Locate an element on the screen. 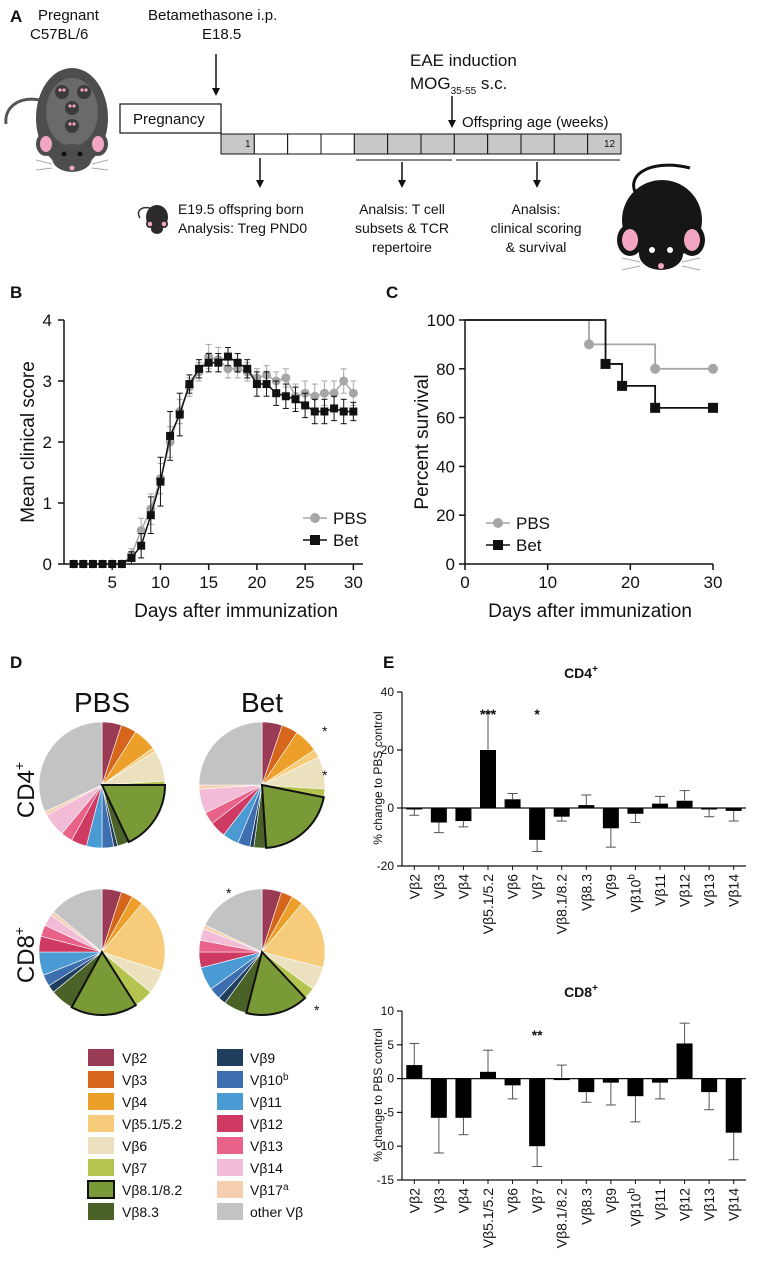  b-y-axis-label: Mean clinical score is located at coordinates (28, 442).